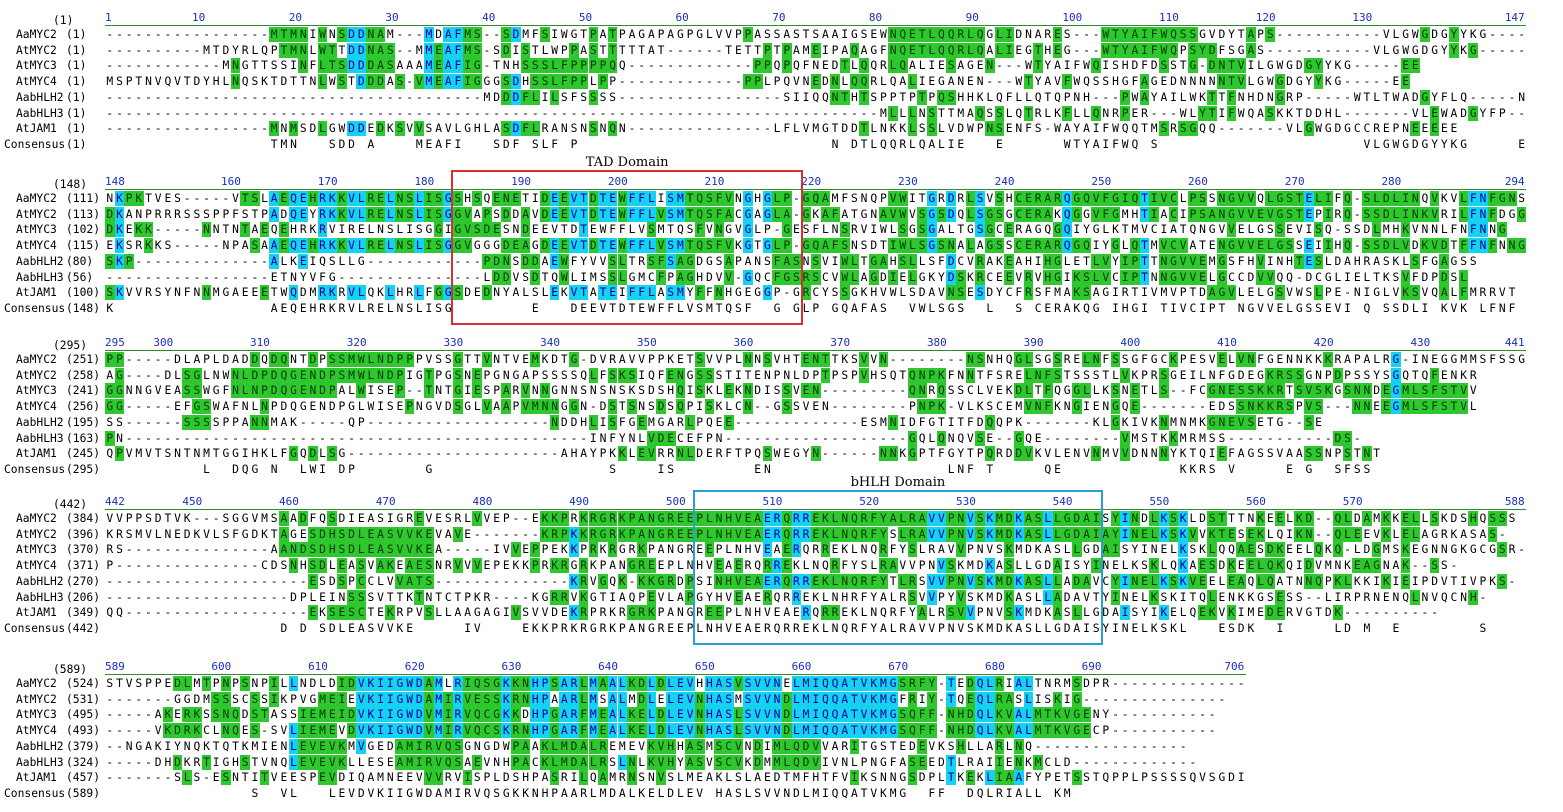 Image resolution: width=1563 pixels, height=812 pixels. I want to click on consensus-residue: A, so click(361, 628).